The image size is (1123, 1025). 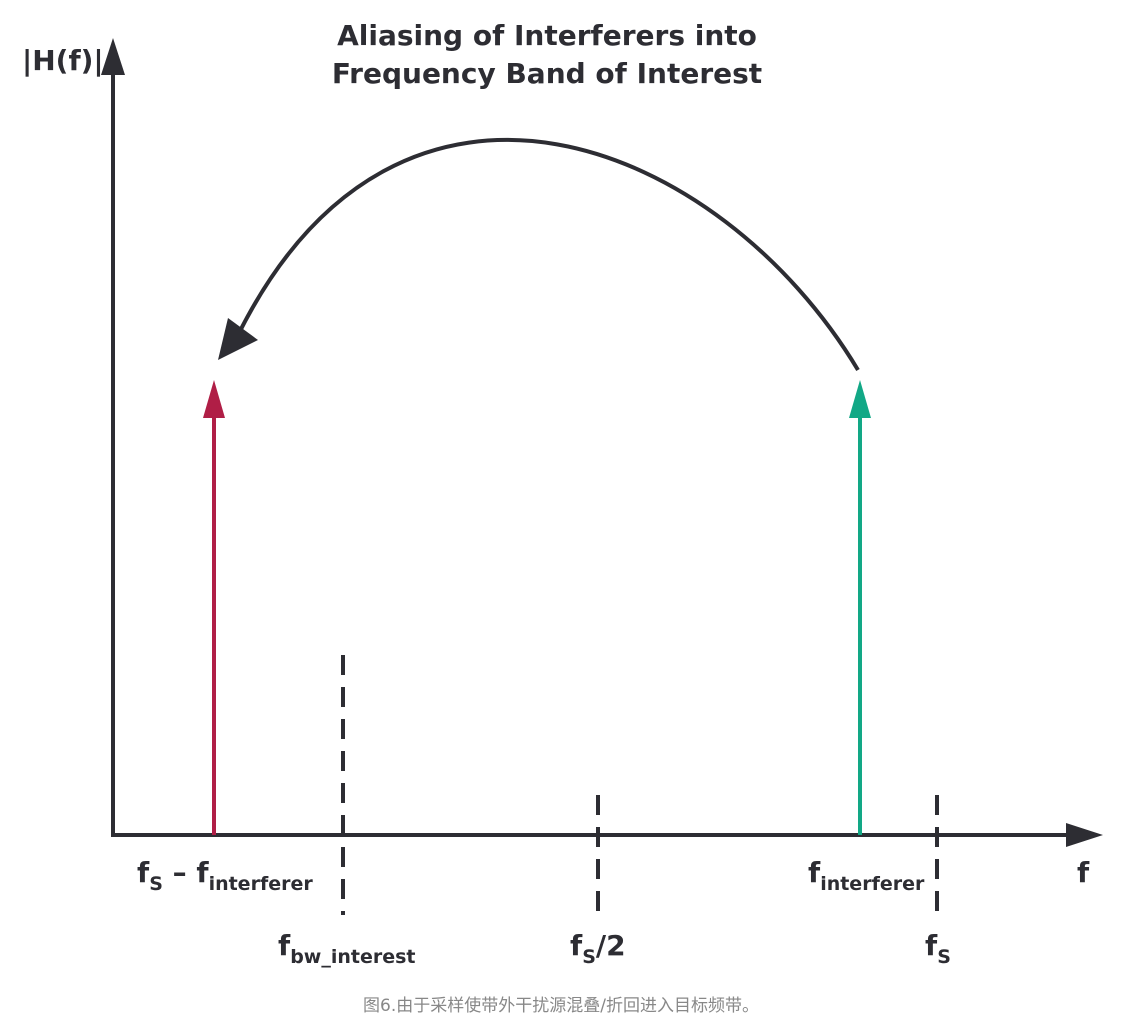 What do you see at coordinates (548, 254) in the screenshot?
I see `alias-curve` at bounding box center [548, 254].